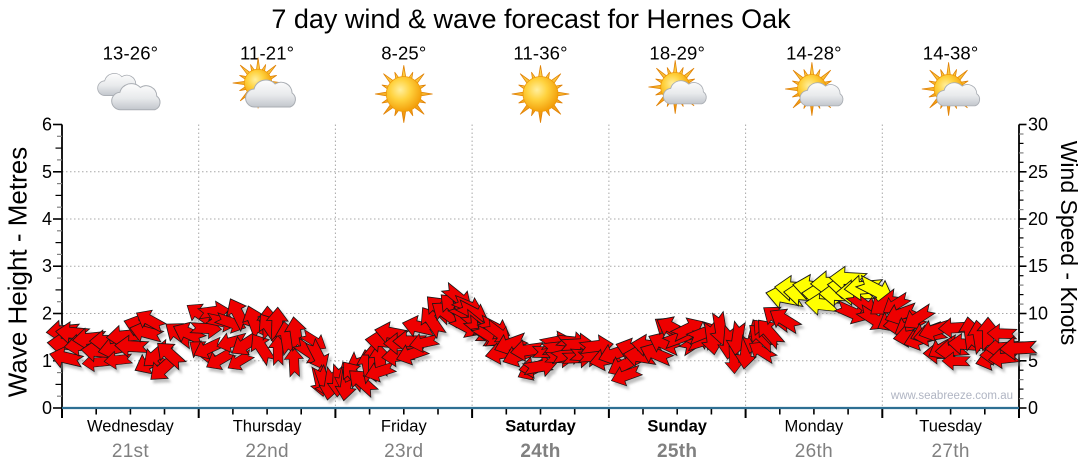 The height and width of the screenshot is (475, 1080). Describe the element at coordinates (677, 53) in the screenshot. I see `svg-text: 18-29°` at that location.